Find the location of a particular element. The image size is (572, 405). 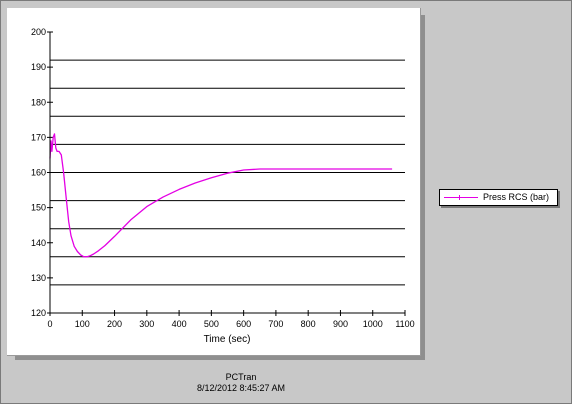

x-tick-label: 600 is located at coordinates (243, 324).